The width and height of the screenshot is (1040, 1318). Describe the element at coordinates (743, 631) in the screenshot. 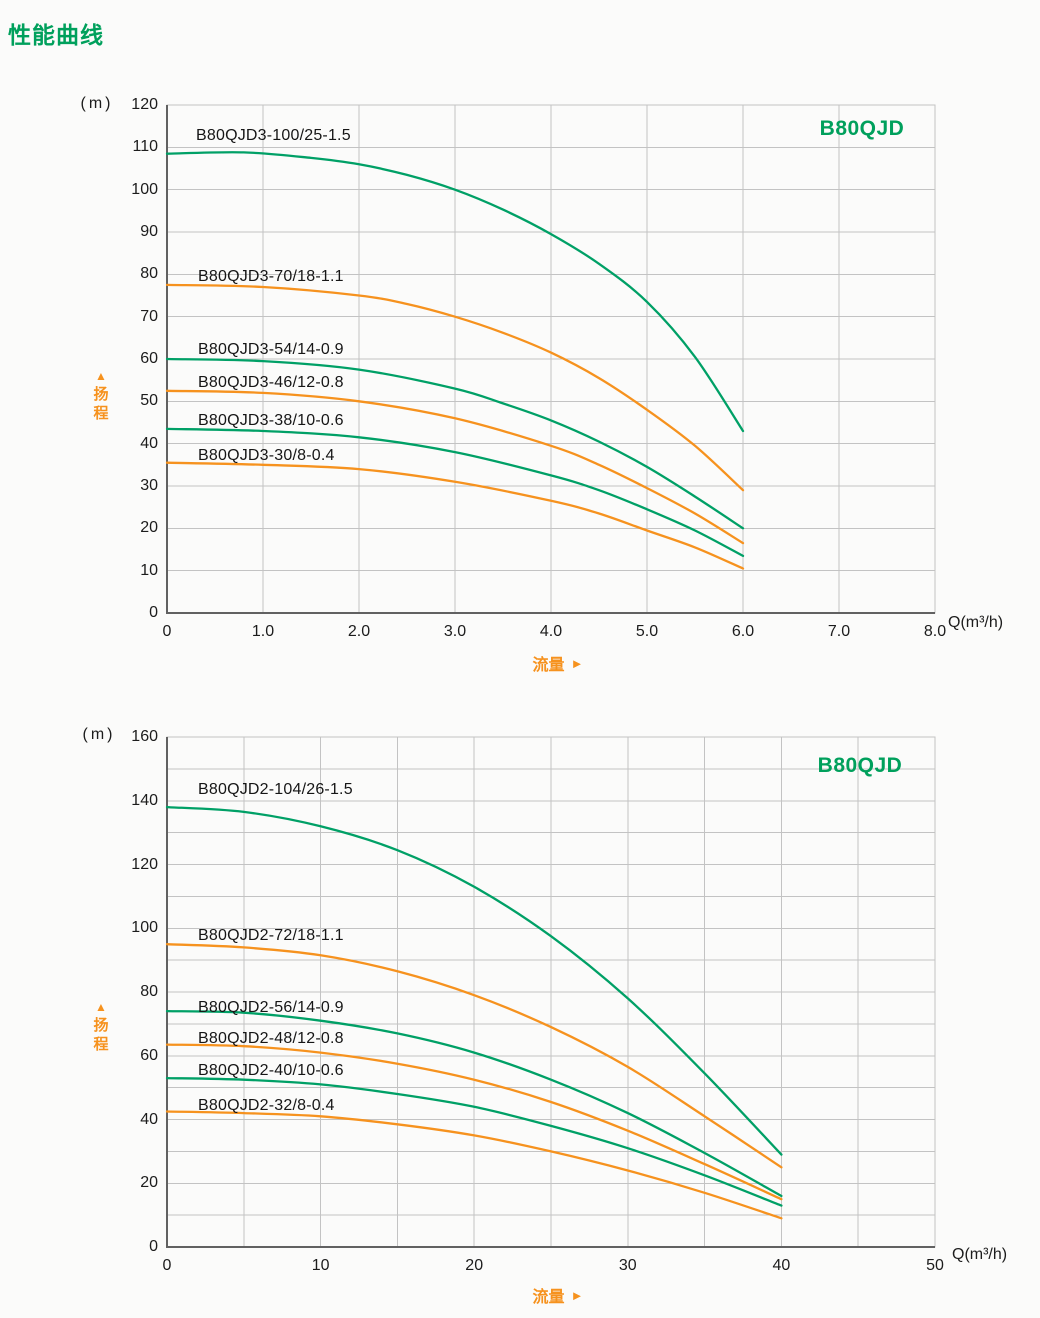

I see `x-tick-label: 6.0` at that location.